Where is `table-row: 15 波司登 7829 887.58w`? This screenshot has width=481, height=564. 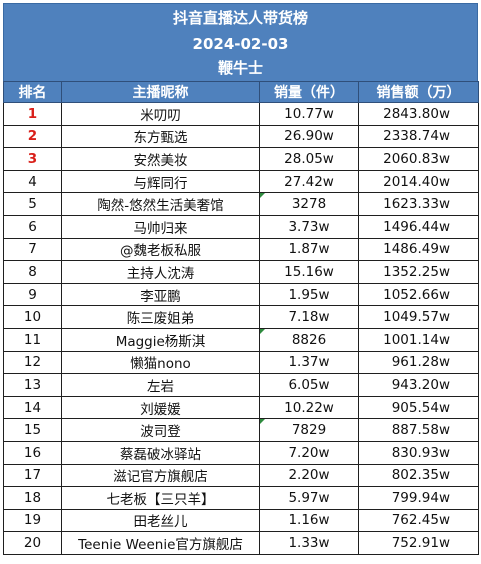
table-row: 15 波司登 7829 887.58w is located at coordinates (241, 430).